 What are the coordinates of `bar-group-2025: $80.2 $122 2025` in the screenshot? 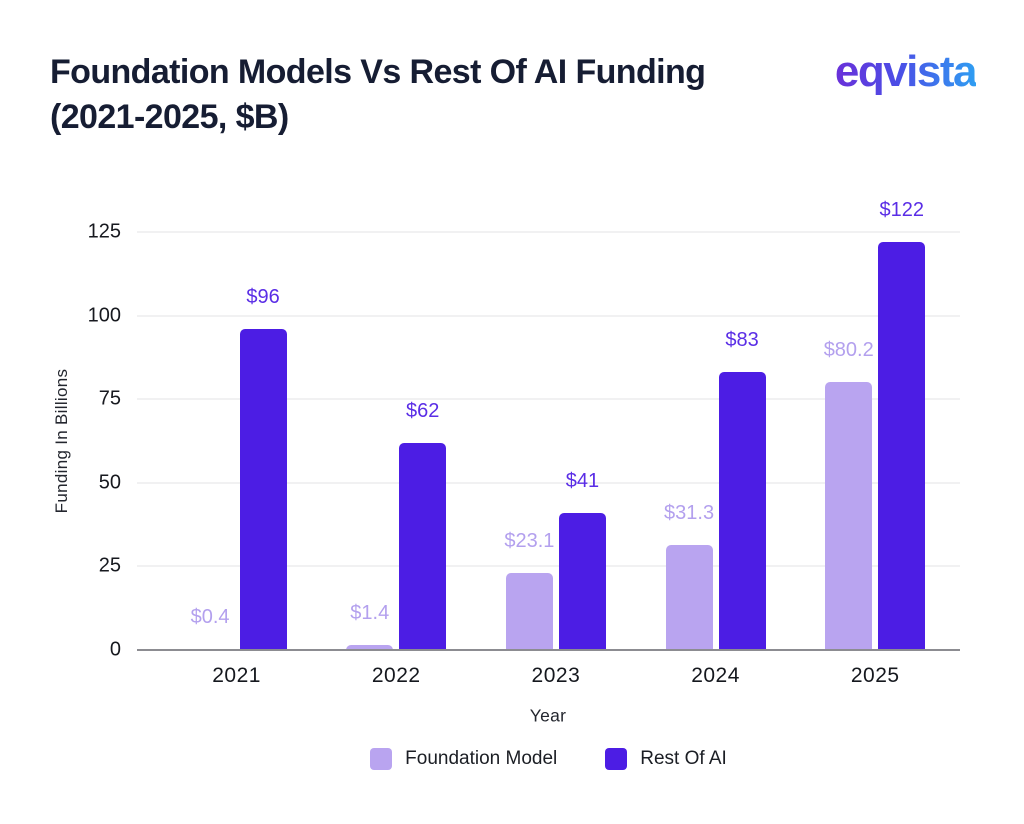 It's located at (875, 443).